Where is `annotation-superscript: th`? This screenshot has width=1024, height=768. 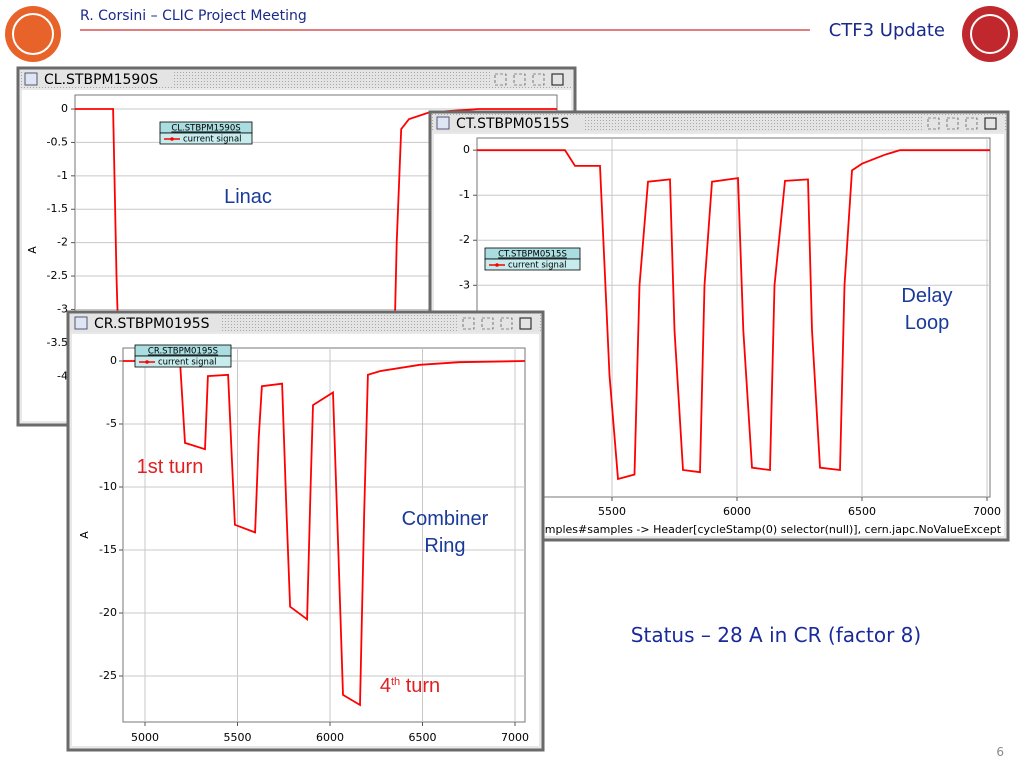
annotation-superscript: th is located at coordinates (395, 682).